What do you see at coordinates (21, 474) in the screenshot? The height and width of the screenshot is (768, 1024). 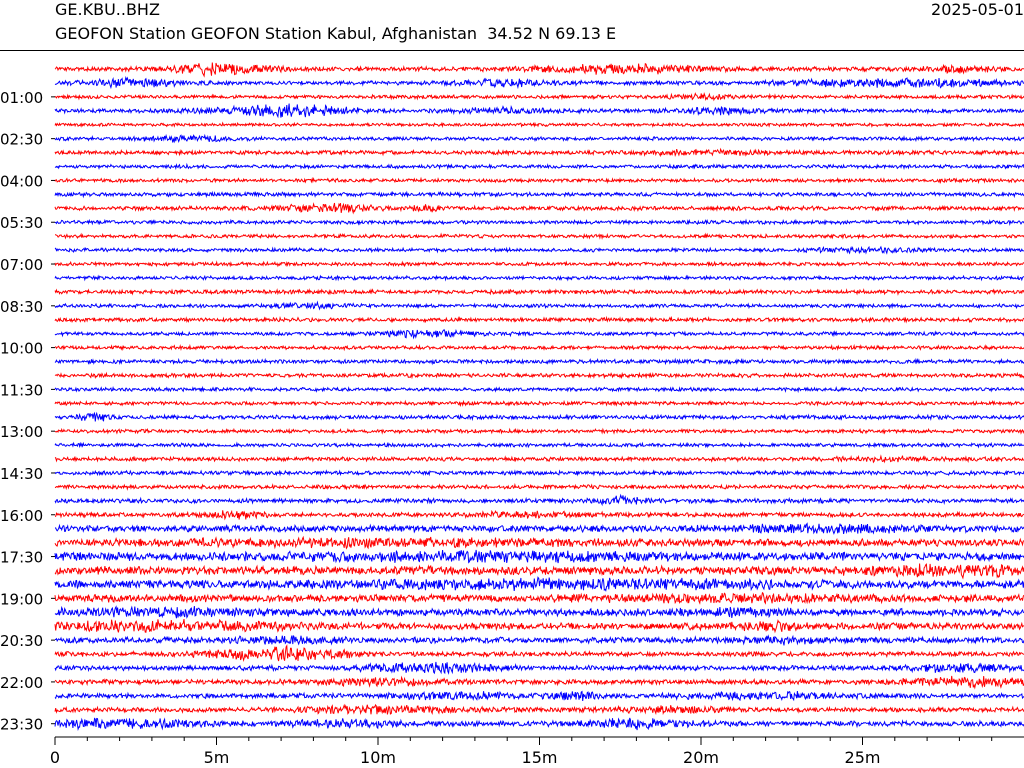 I see `y-tick-label: 14:30` at bounding box center [21, 474].